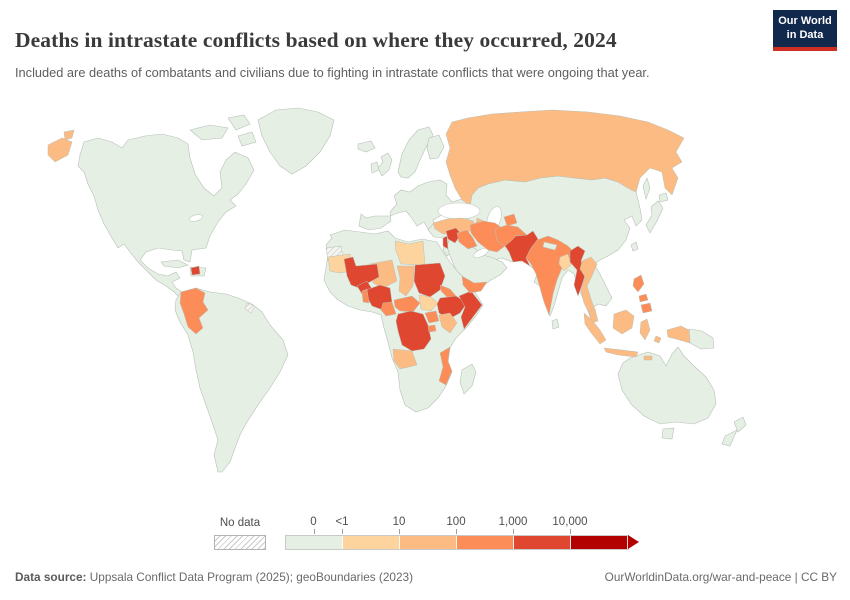 The width and height of the screenshot is (850, 600). I want to click on country-india, so click(550, 275).